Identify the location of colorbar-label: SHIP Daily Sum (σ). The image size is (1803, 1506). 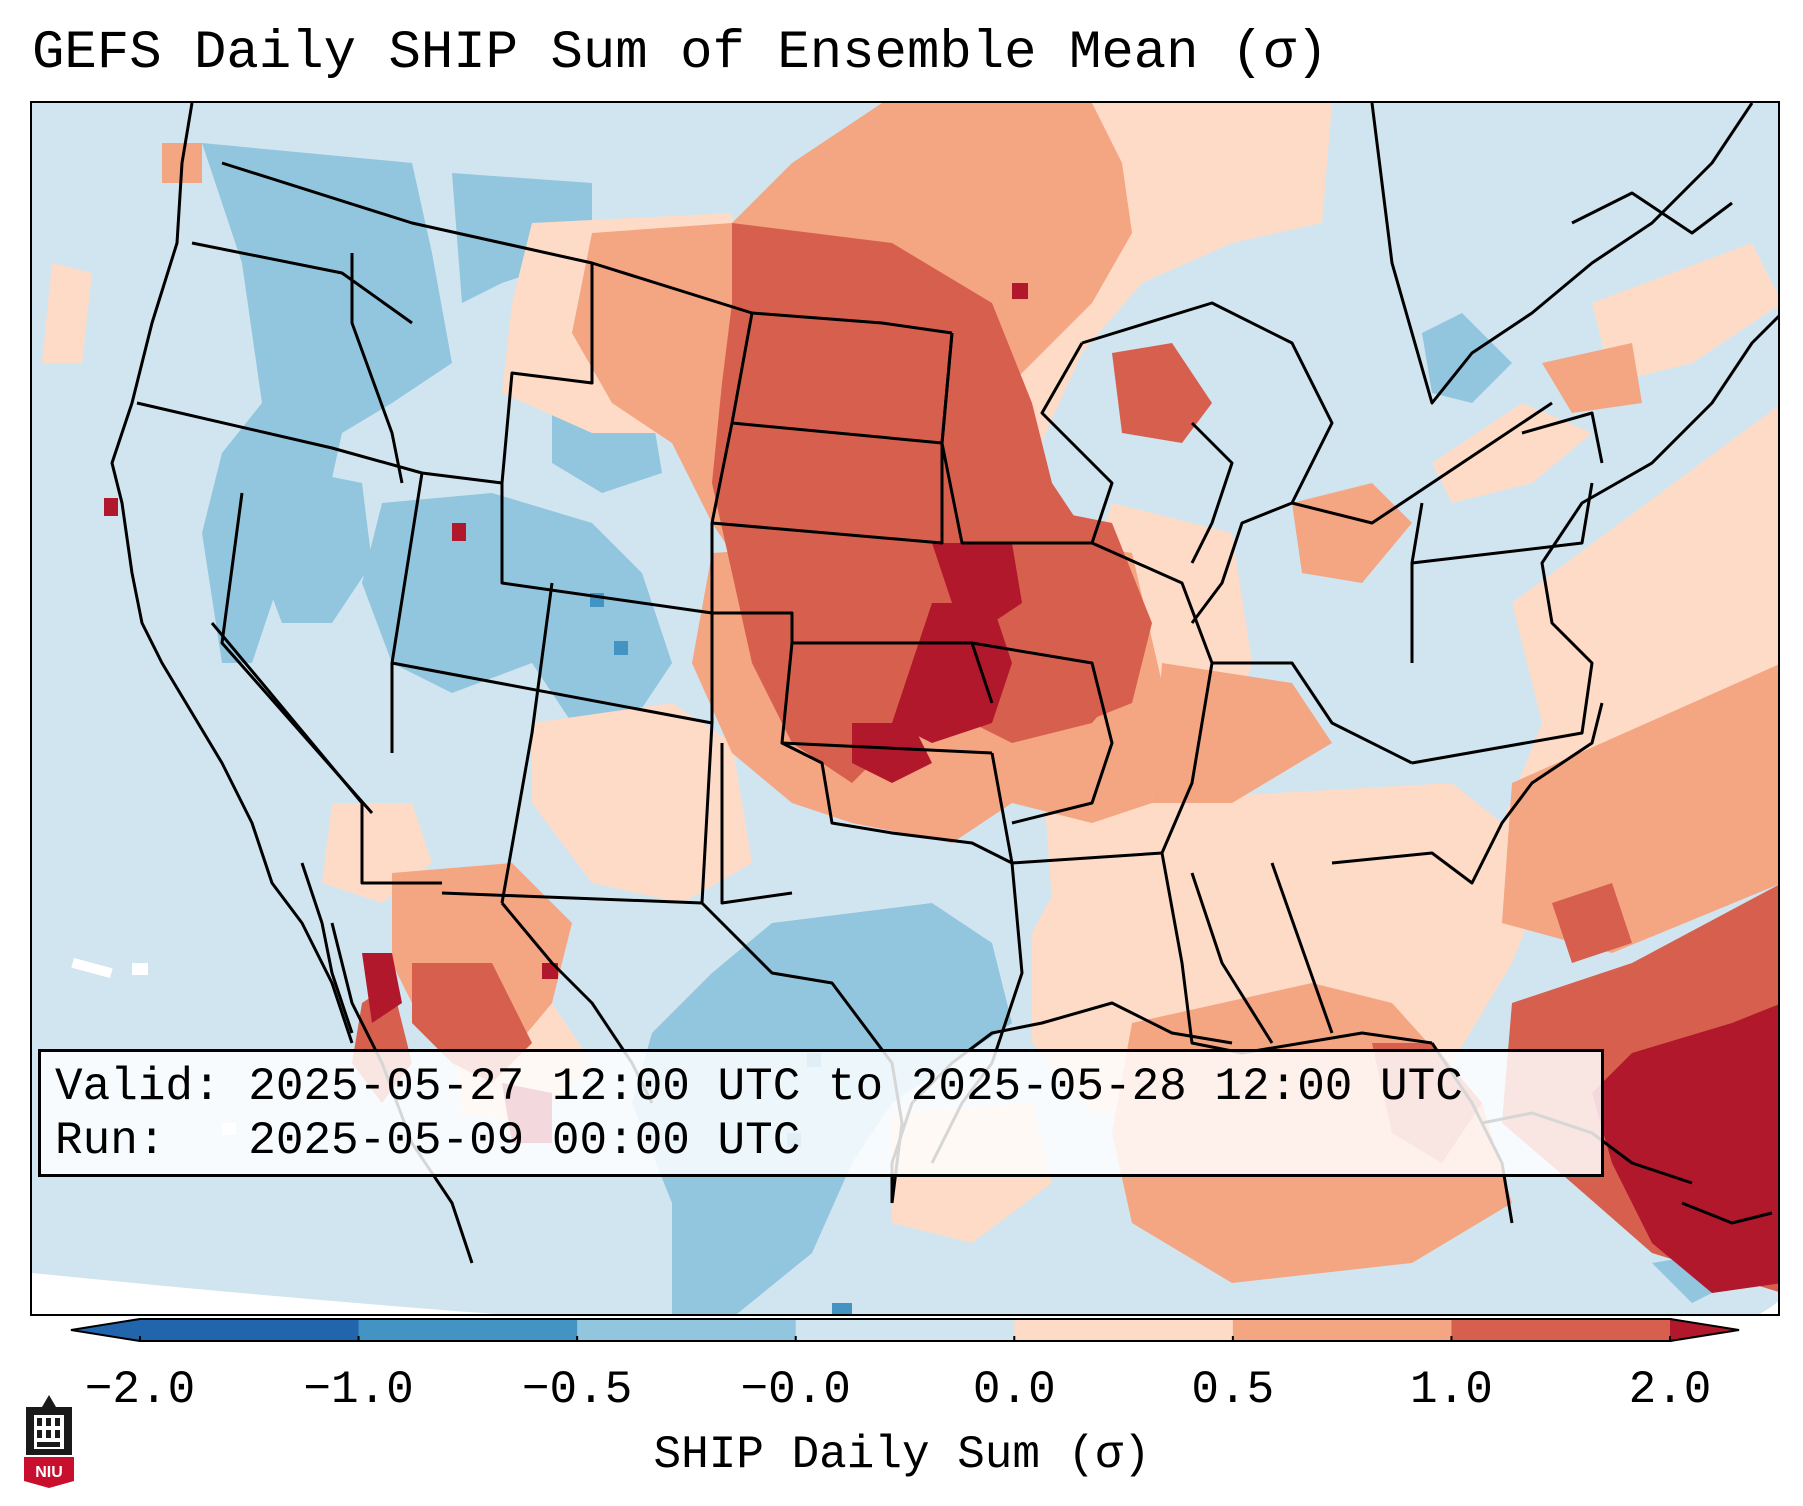
(902, 1455).